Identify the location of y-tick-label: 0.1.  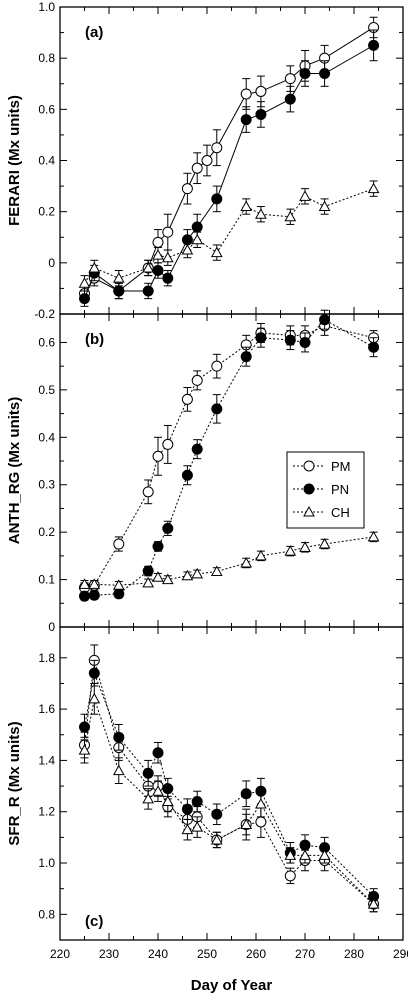
(46, 580).